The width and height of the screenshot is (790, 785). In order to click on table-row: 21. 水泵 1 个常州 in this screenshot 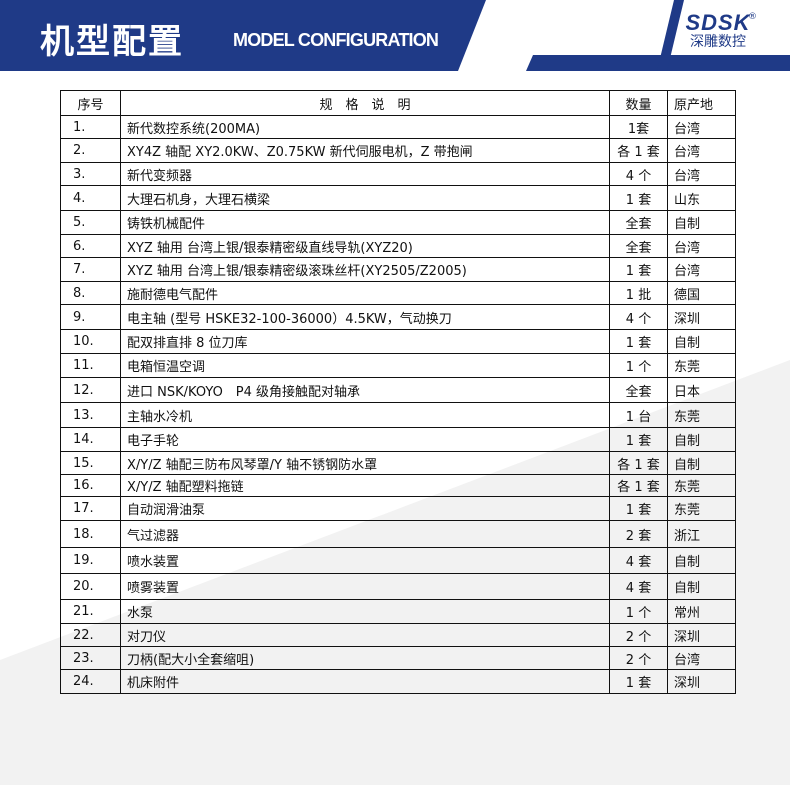, I will do `click(398, 611)`.